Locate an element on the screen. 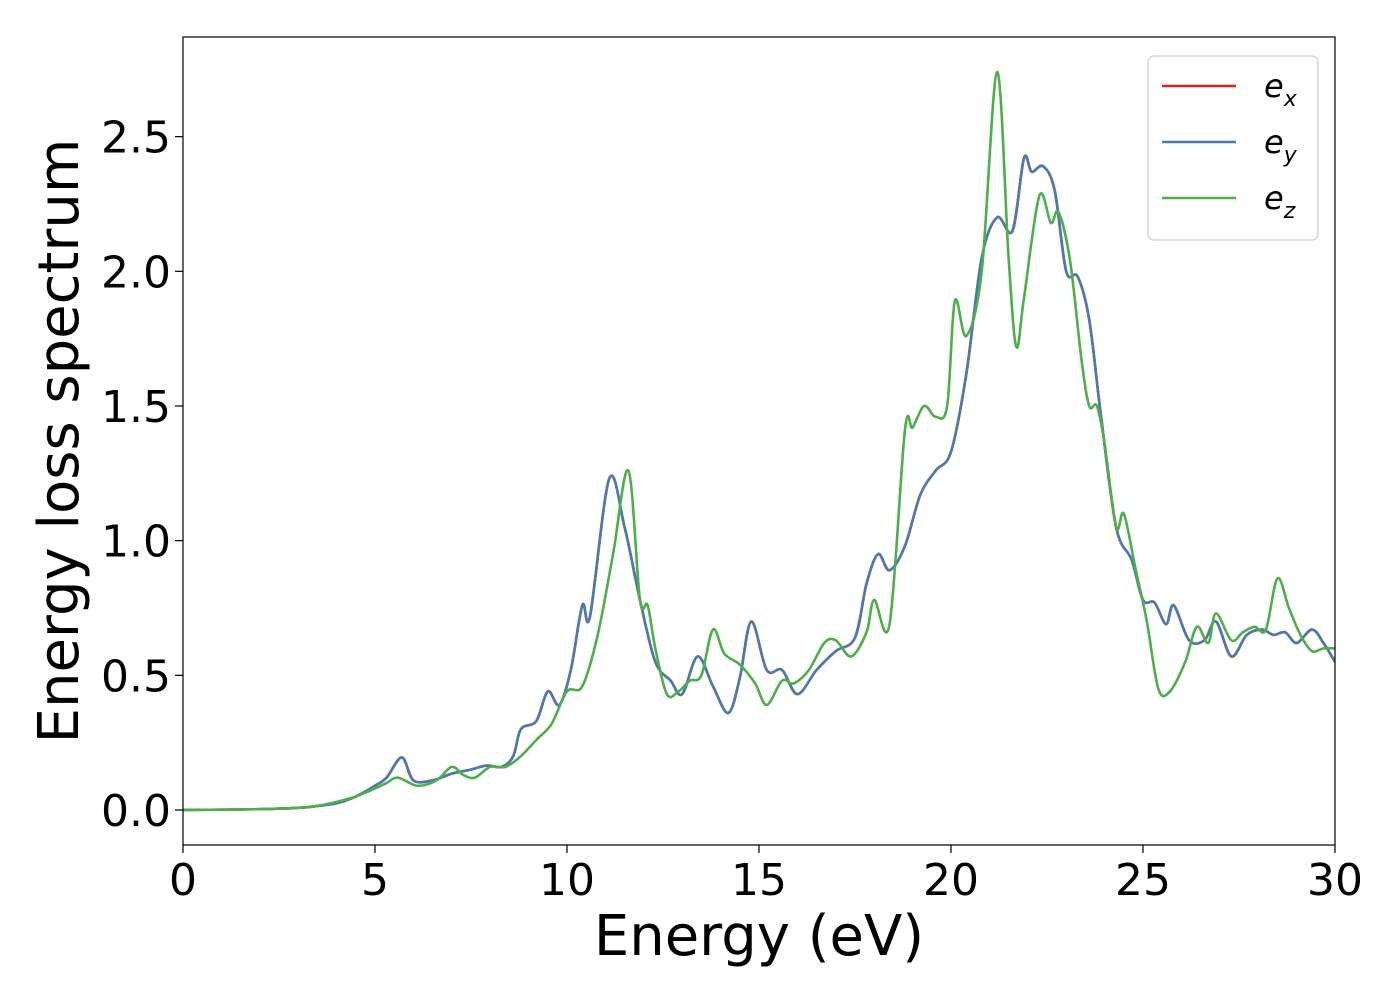 The width and height of the screenshot is (1400, 1000). x-axis-ticks: 0 5 10 15 20 25 30 is located at coordinates (766, 875).